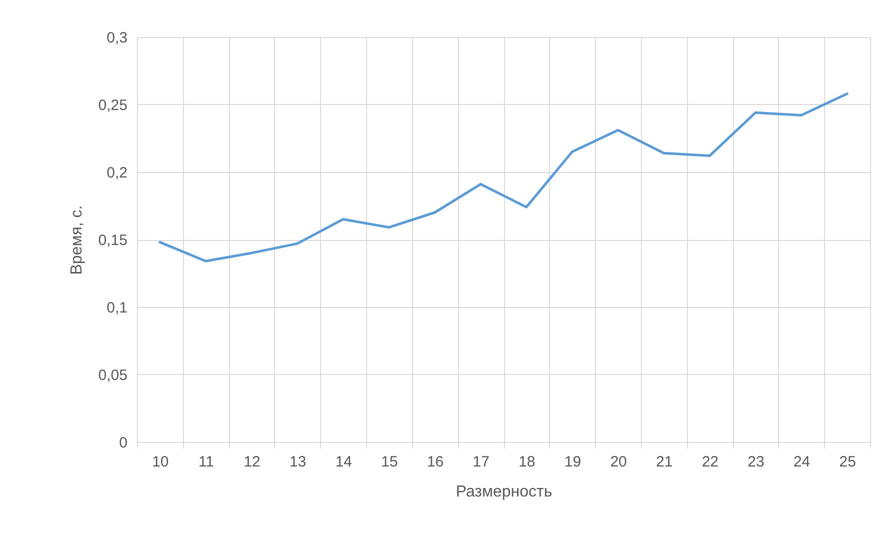 The height and width of the screenshot is (544, 891). Describe the element at coordinates (117, 38) in the screenshot. I see `y-tick-label: 0,3` at that location.